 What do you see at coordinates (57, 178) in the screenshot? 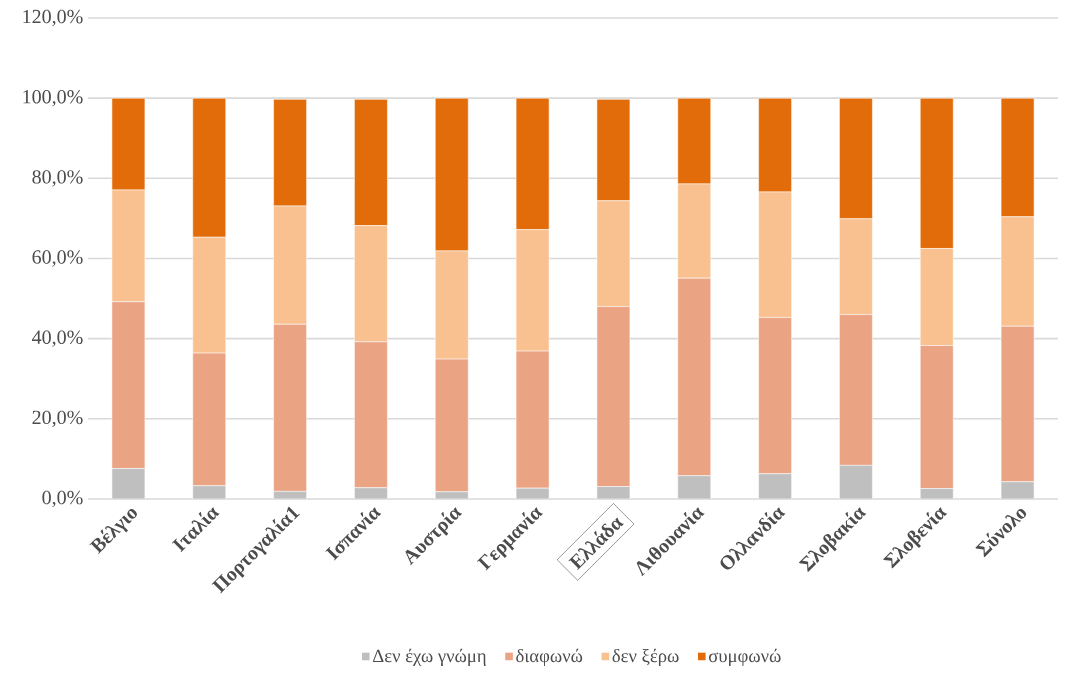
I see `y-tick-label: 80,0%` at bounding box center [57, 178].